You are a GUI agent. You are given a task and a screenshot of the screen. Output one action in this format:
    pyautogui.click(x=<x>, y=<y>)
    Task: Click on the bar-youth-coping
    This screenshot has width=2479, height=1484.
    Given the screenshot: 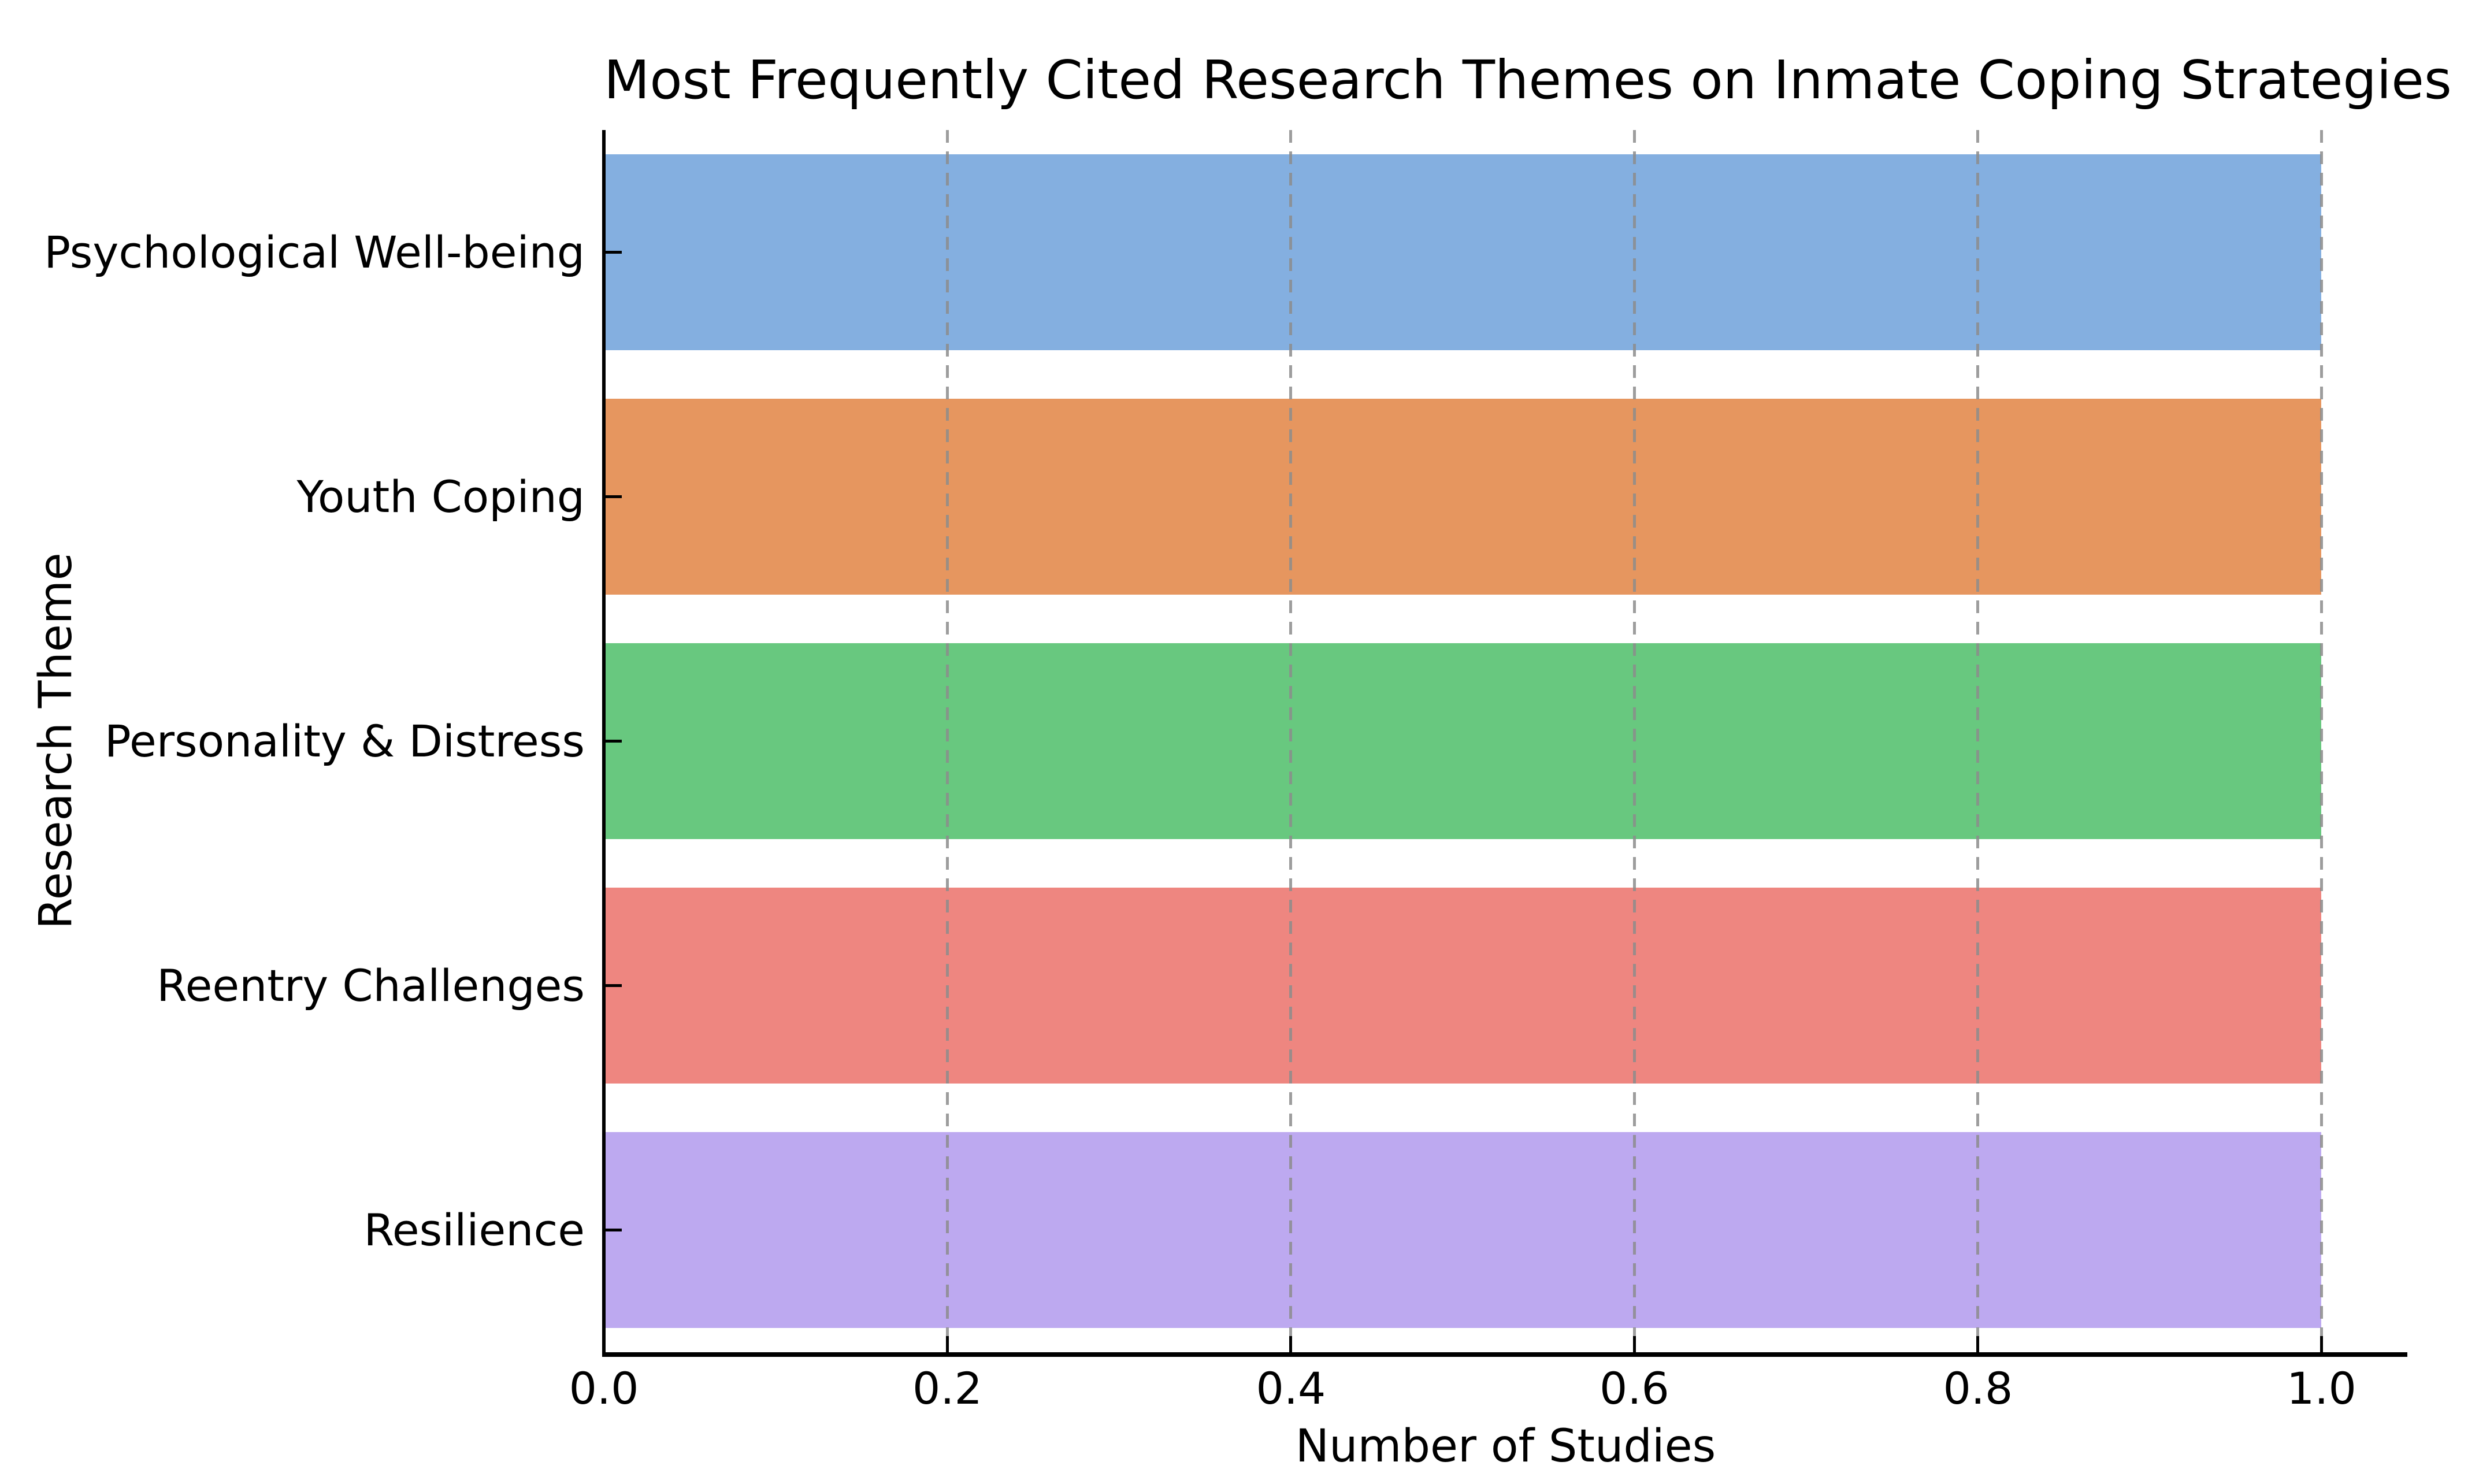 What is the action you would take?
    pyautogui.click(x=1463, y=497)
    